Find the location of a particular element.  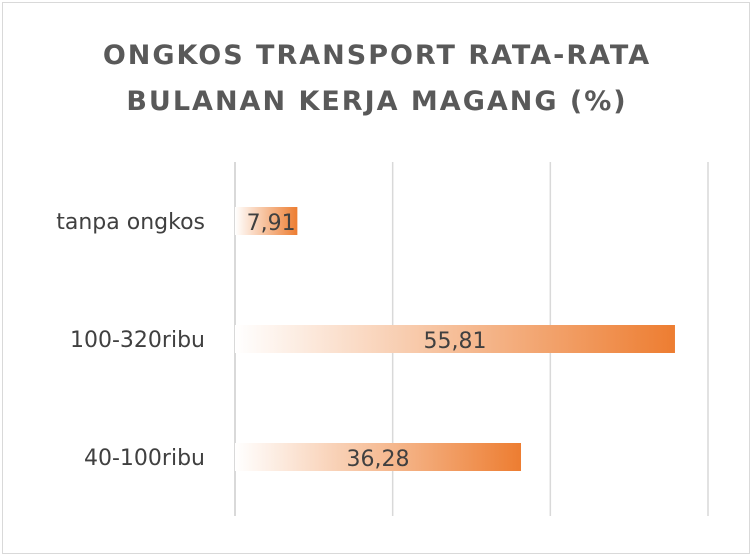

chart-title-line-1: ONGKOS TRANSPORT RATA-RATA is located at coordinates (377, 55).